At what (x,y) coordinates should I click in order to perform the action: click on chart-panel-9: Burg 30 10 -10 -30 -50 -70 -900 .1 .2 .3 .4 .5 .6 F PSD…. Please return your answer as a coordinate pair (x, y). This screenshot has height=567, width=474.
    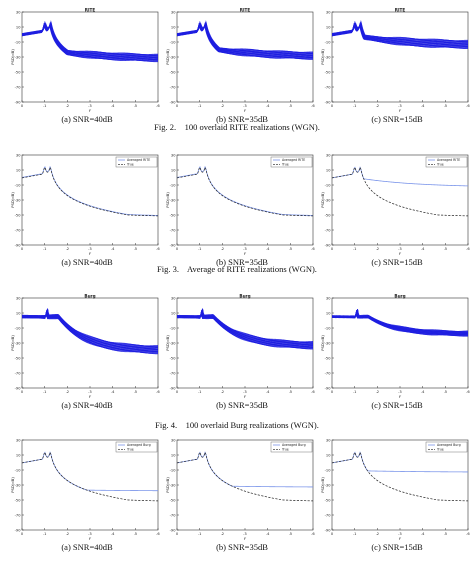
    Looking at the image, I should click on (395, 352).